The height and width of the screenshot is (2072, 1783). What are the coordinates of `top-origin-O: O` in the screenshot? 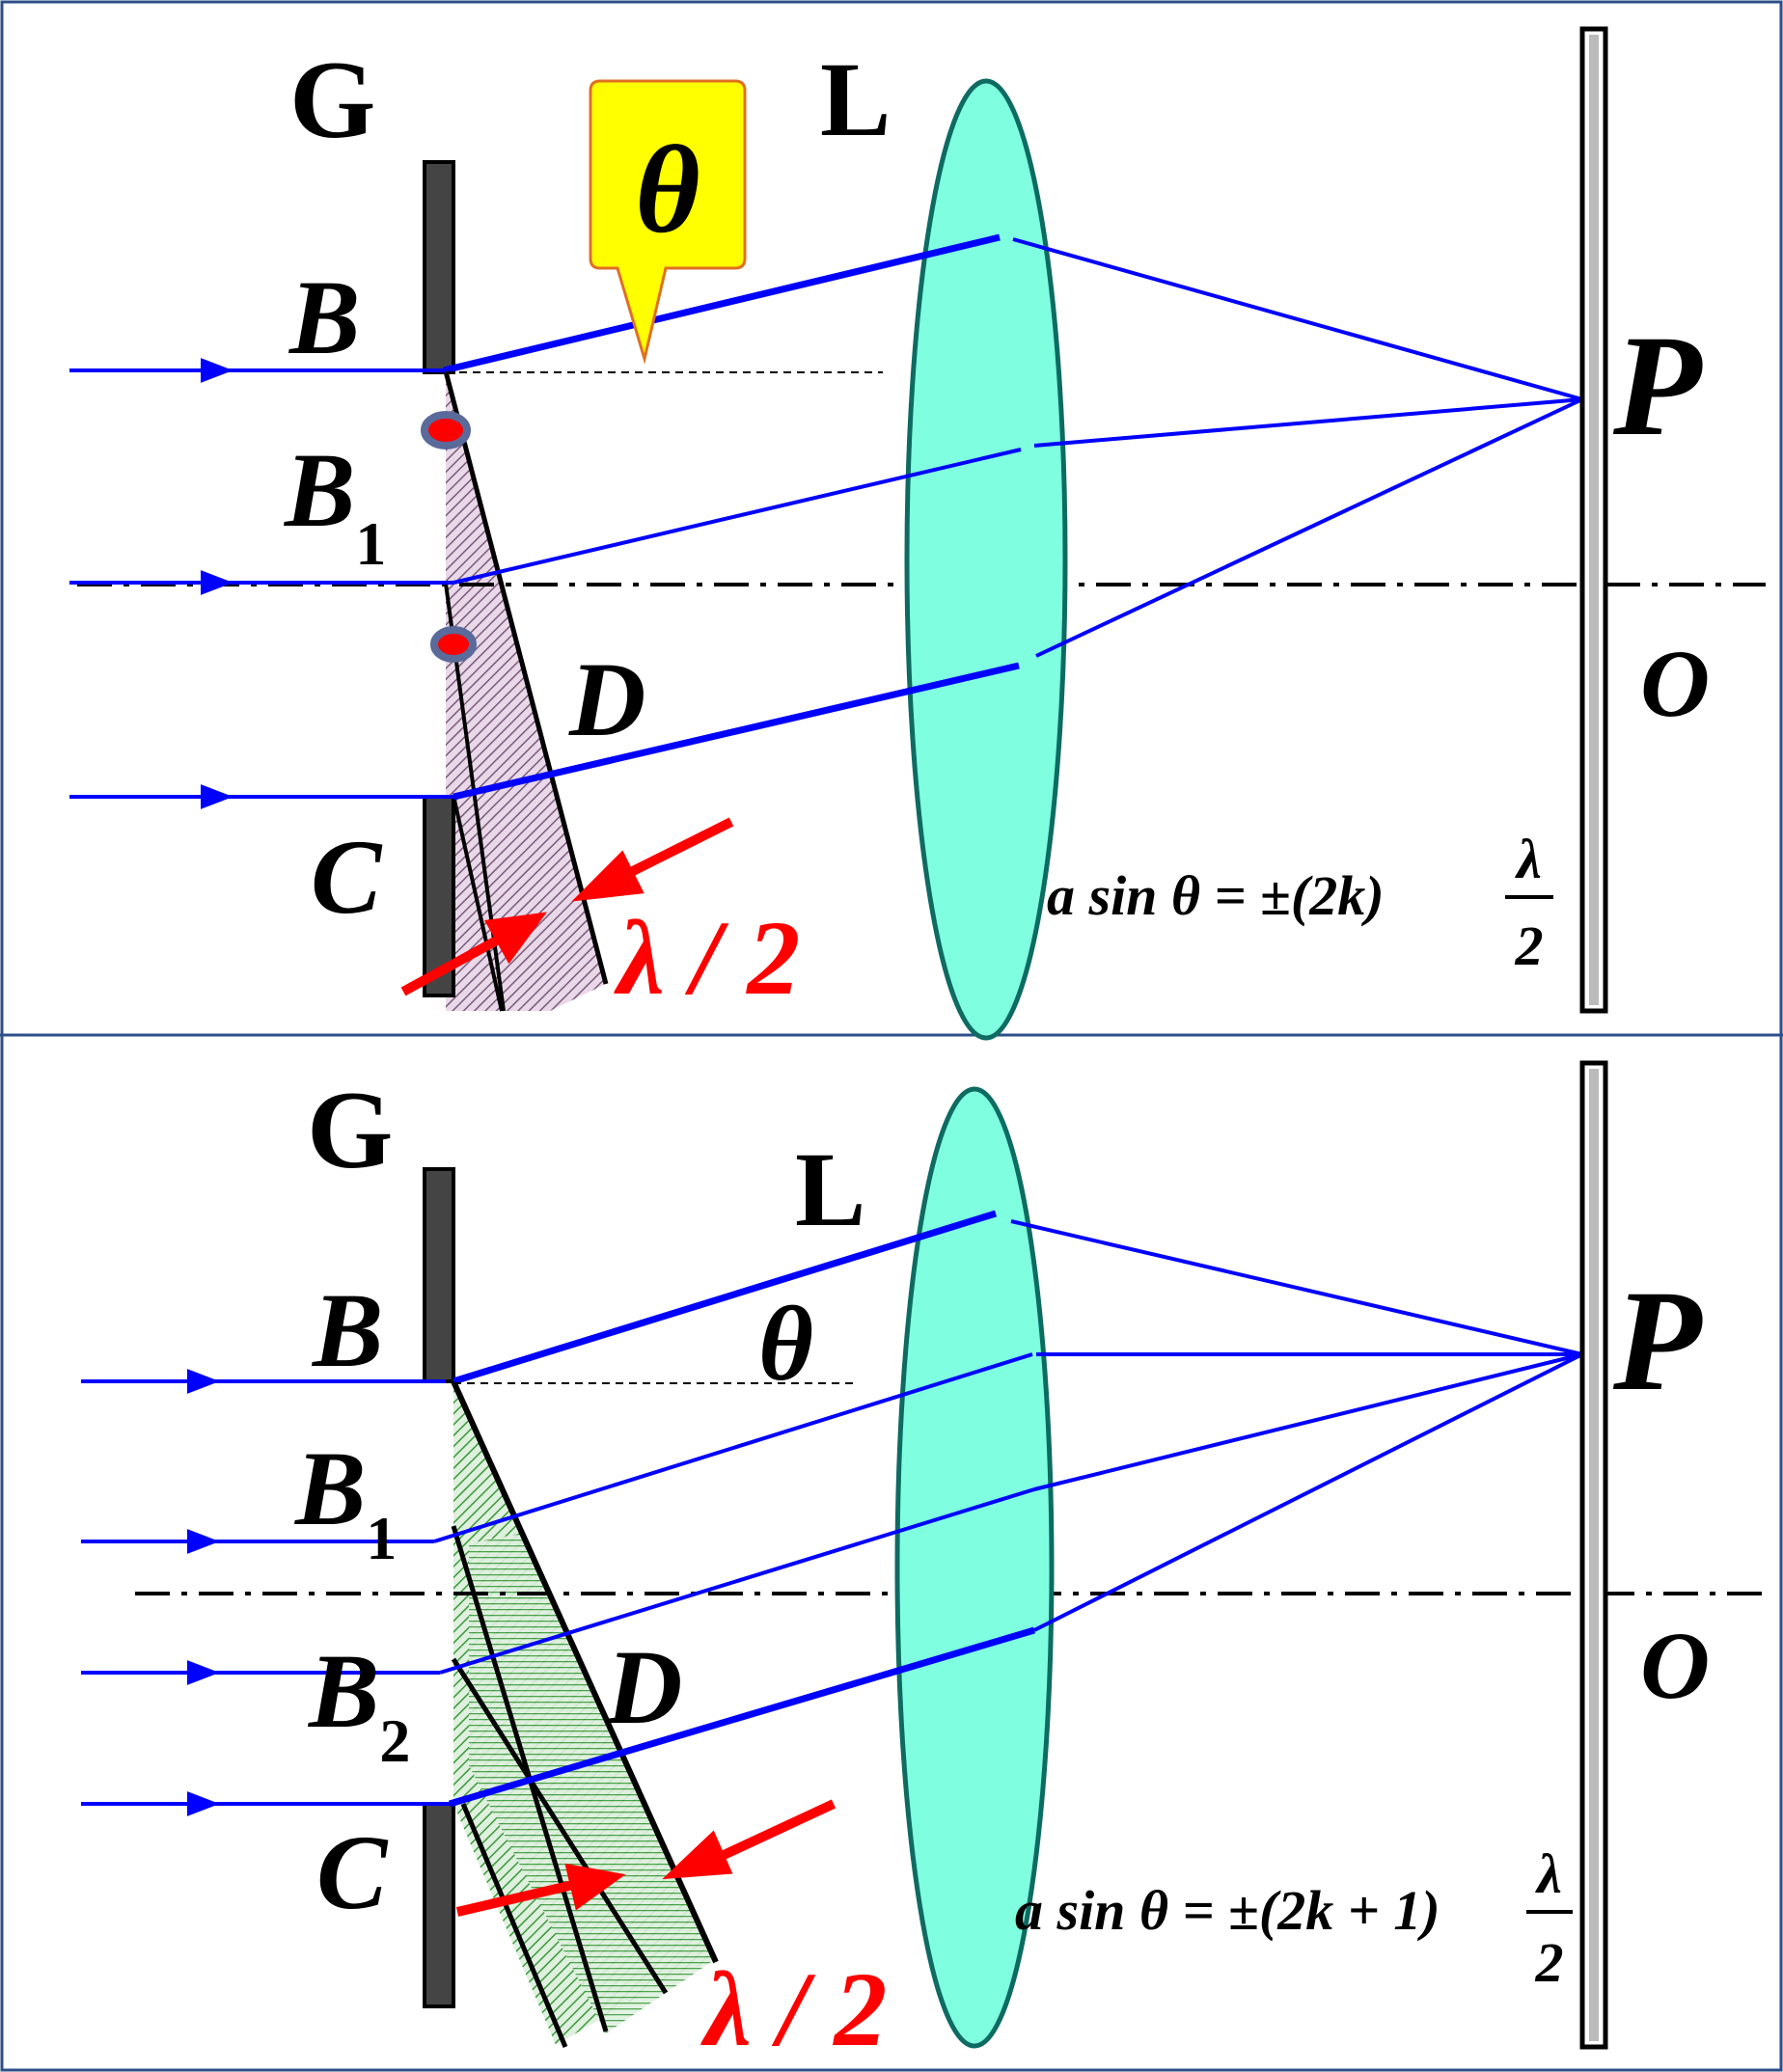 It's located at (1675, 683).